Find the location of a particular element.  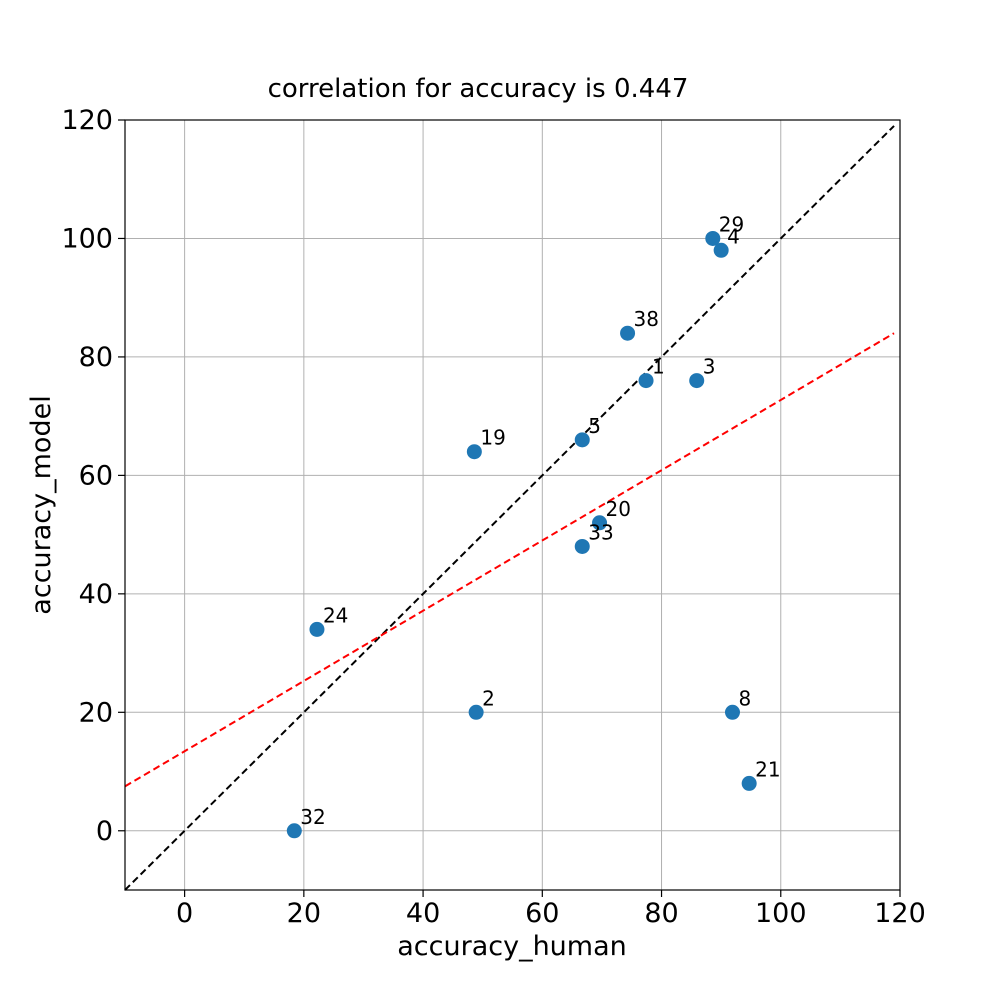

y-tick-label: 40 is located at coordinates (96, 594).